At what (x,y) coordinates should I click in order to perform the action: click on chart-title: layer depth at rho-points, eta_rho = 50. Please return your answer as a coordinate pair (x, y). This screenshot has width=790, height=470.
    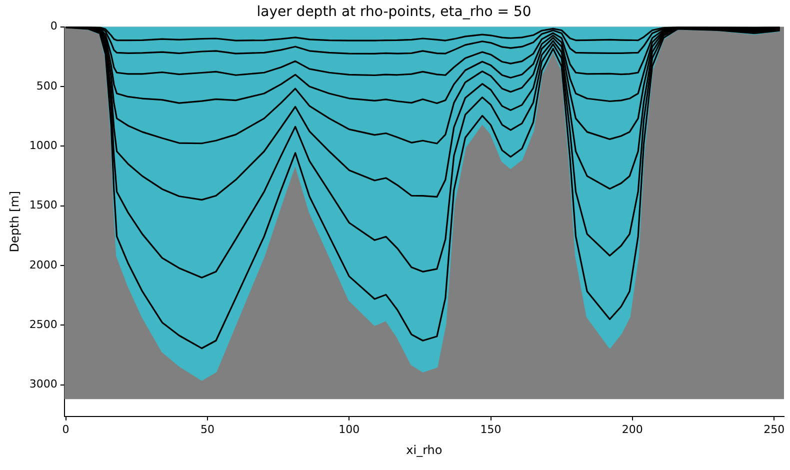
    Looking at the image, I should click on (394, 12).